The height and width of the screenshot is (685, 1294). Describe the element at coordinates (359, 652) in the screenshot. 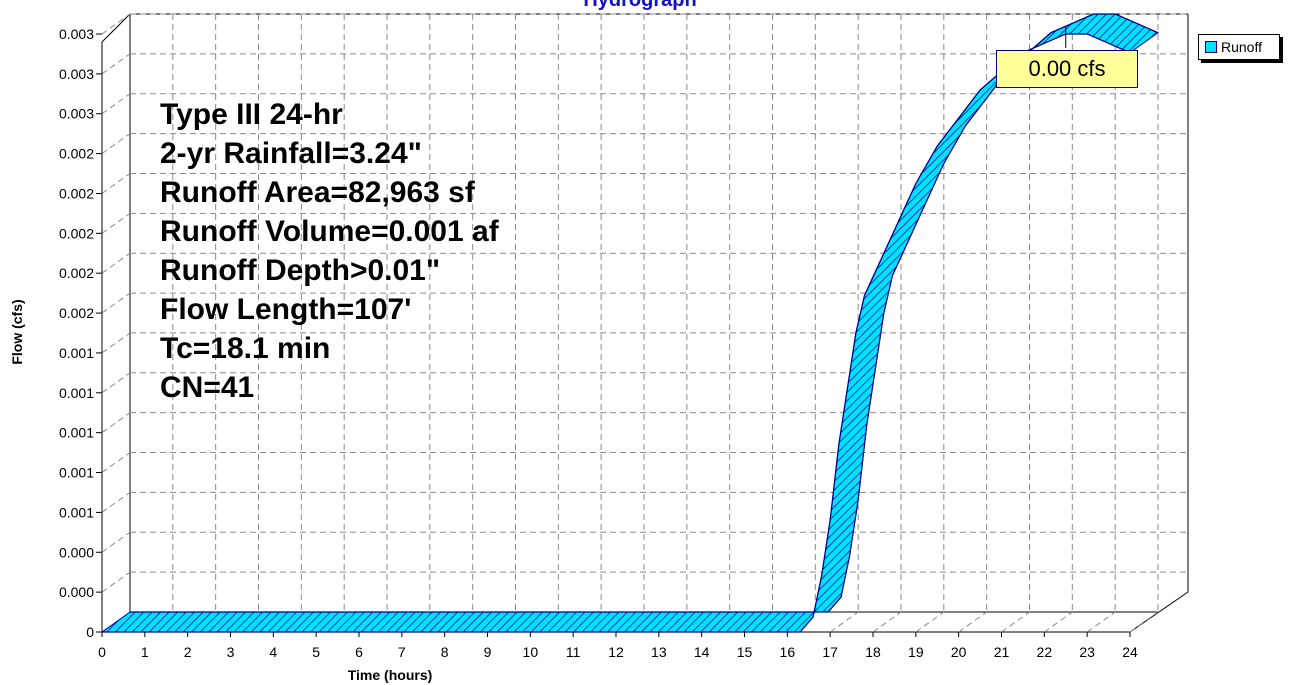

I see `x-tick-label: 6` at that location.